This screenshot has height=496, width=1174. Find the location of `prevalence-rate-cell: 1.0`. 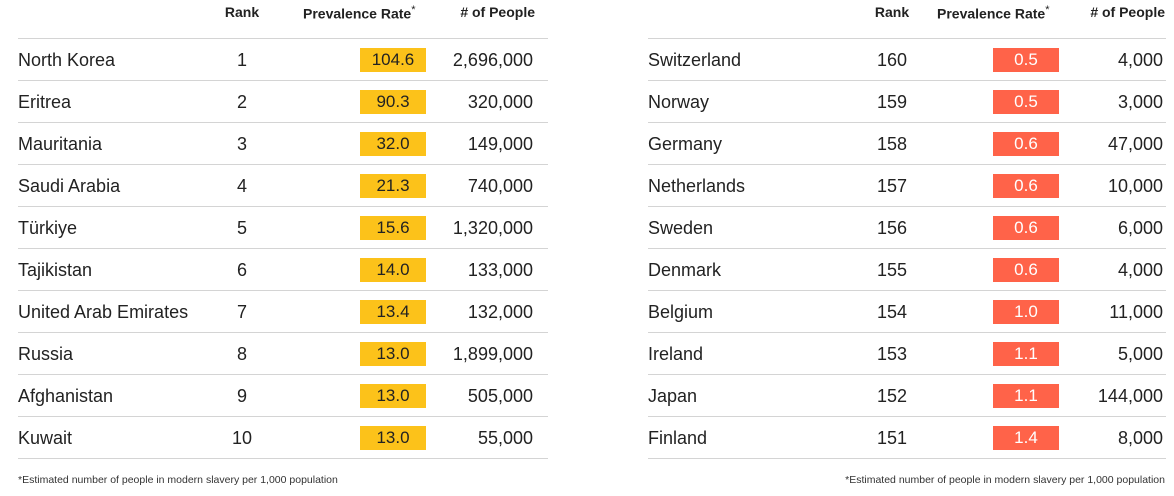

prevalence-rate-cell: 1.0 is located at coordinates (1026, 312).